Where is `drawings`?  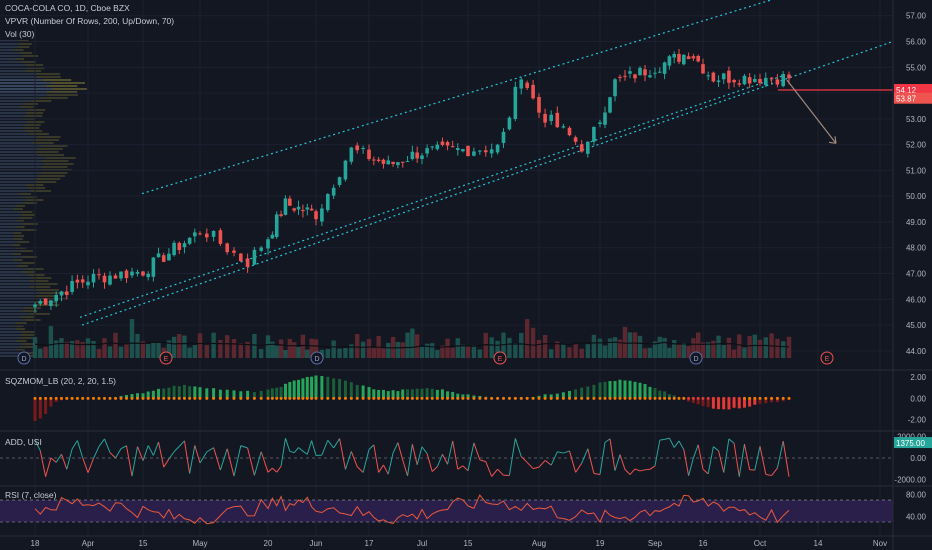 drawings is located at coordinates (835, 111).